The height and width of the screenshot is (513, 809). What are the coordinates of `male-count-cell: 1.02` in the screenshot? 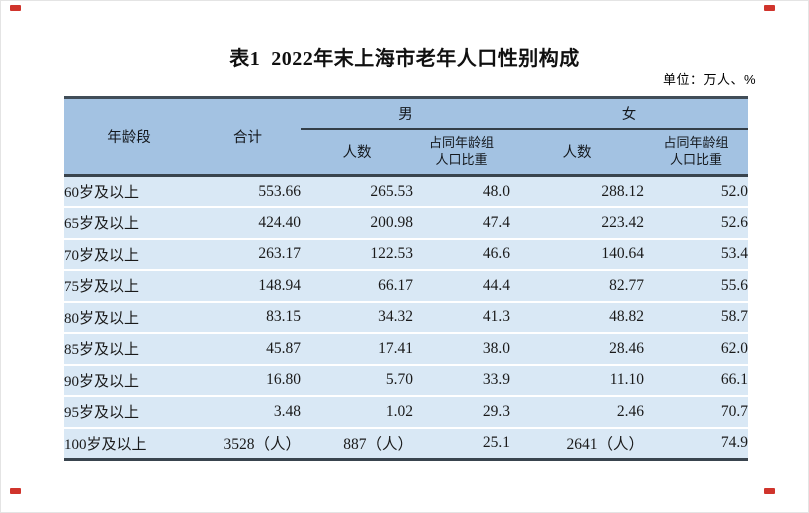 It's located at (357, 411).